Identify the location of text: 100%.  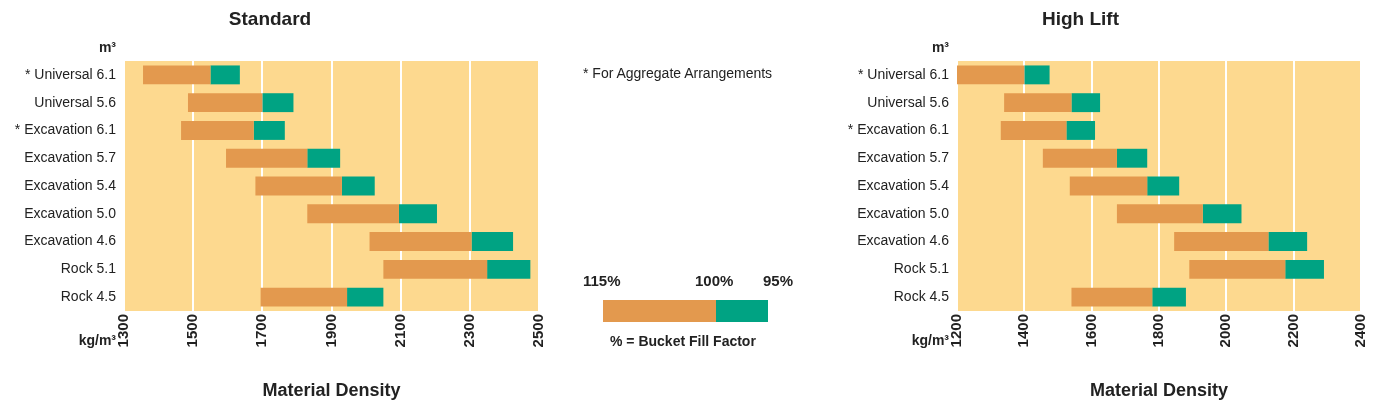
(714, 280).